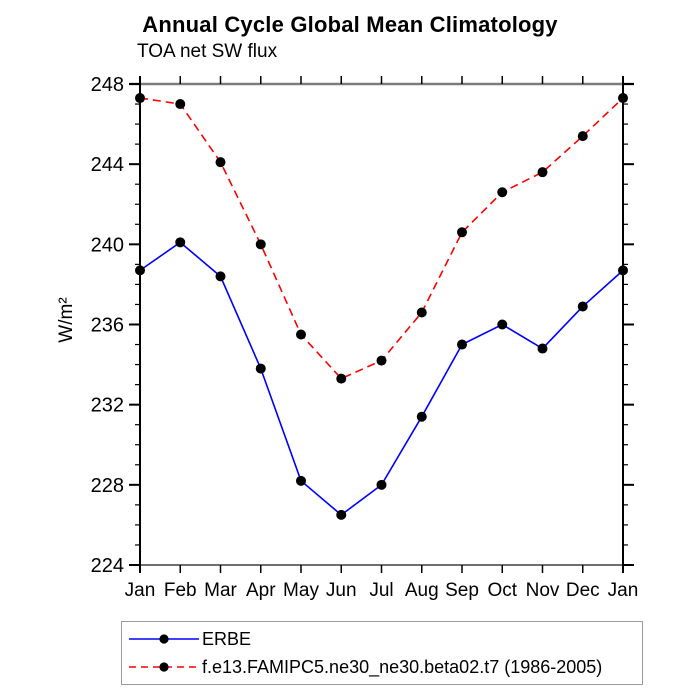  I want to click on x-tick-label: Sep, so click(462, 590).